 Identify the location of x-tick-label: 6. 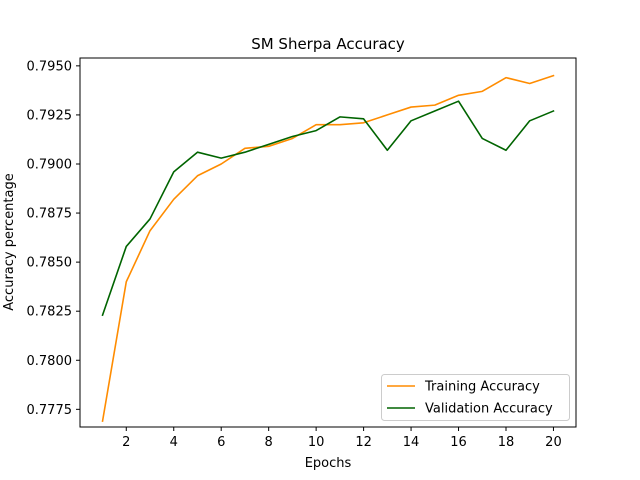
(221, 442).